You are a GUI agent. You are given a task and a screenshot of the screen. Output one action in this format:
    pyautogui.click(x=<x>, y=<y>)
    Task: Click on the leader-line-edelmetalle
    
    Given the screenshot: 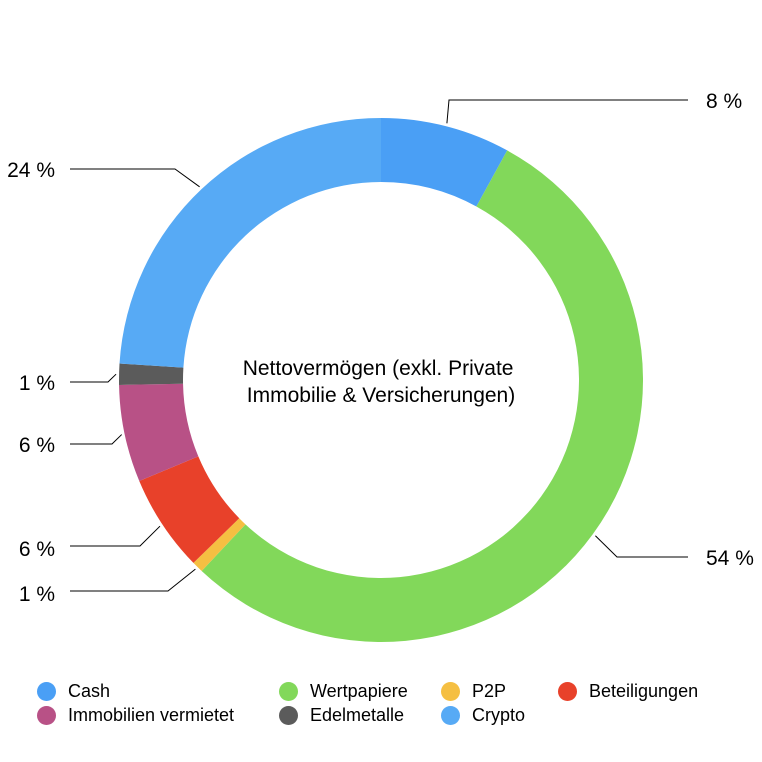 What is the action you would take?
    pyautogui.click(x=93, y=378)
    